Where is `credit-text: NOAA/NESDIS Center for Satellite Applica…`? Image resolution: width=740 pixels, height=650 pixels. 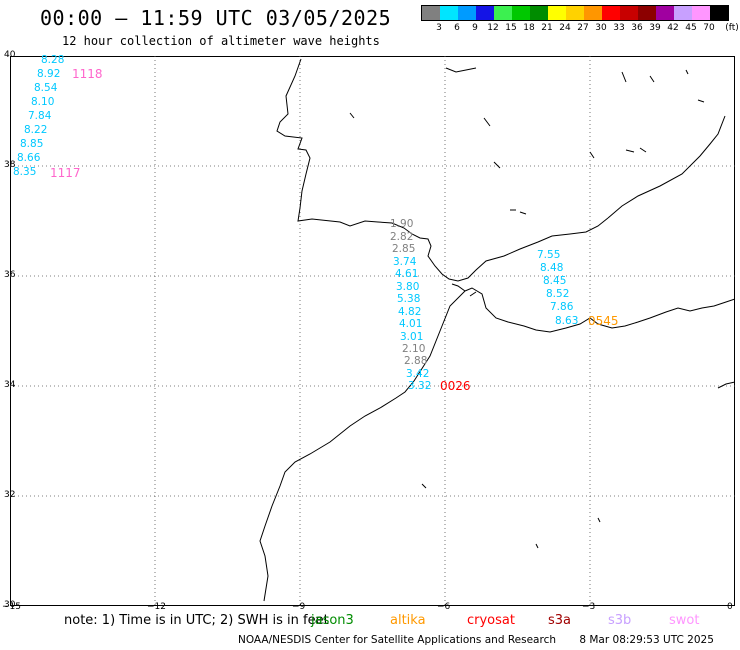 credit-text: NOAA/NESDIS Center for Satellite Applica… is located at coordinates (397, 640).